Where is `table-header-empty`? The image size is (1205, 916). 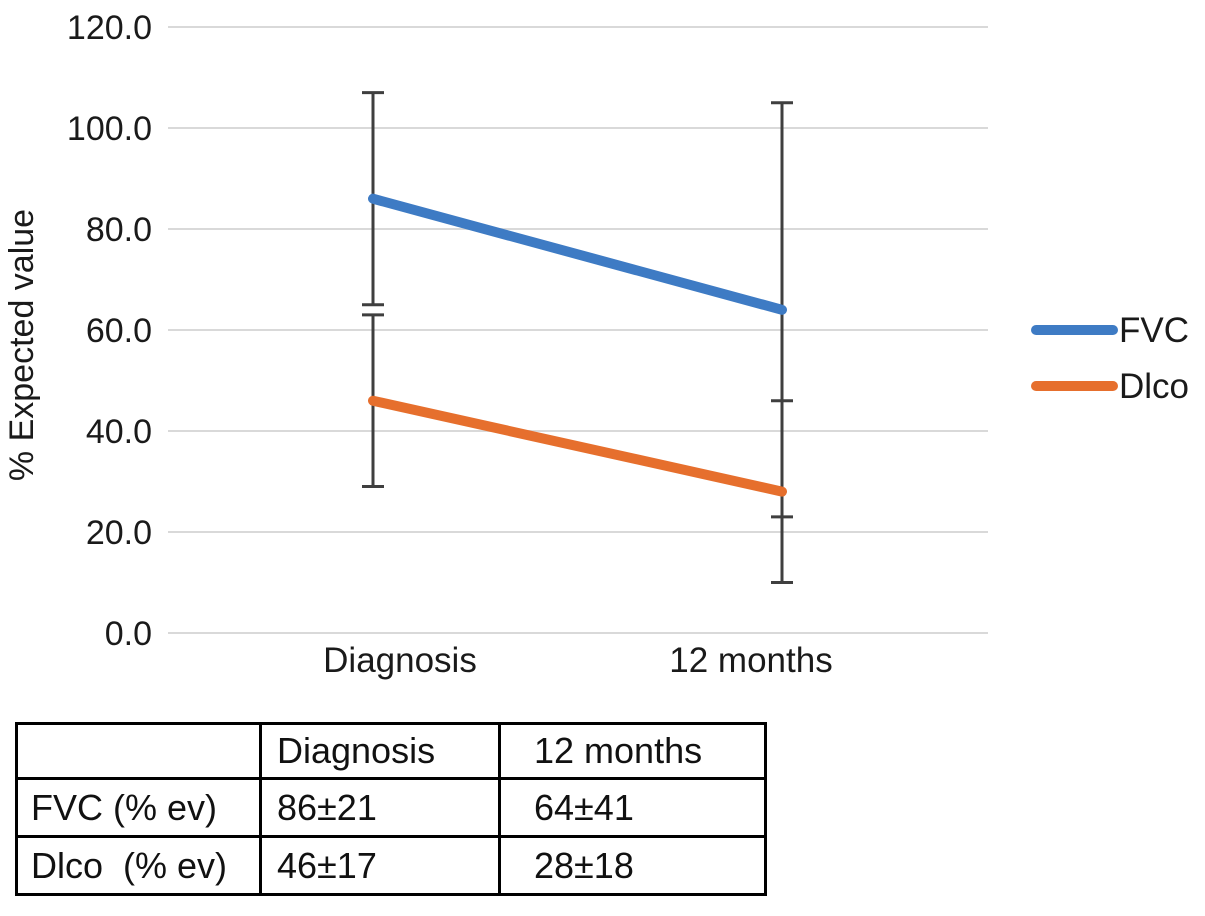 table-header-empty is located at coordinates (138, 751).